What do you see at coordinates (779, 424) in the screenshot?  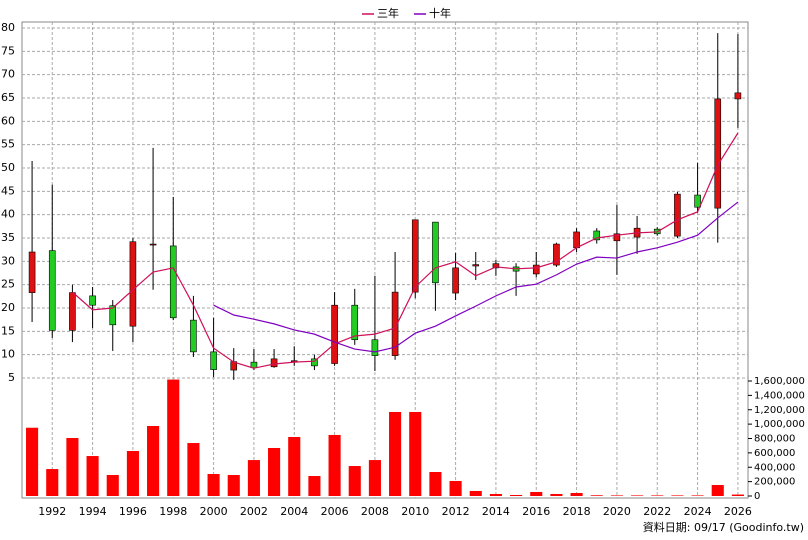 I see `y2-tick-label: 1,000,000` at bounding box center [779, 424].